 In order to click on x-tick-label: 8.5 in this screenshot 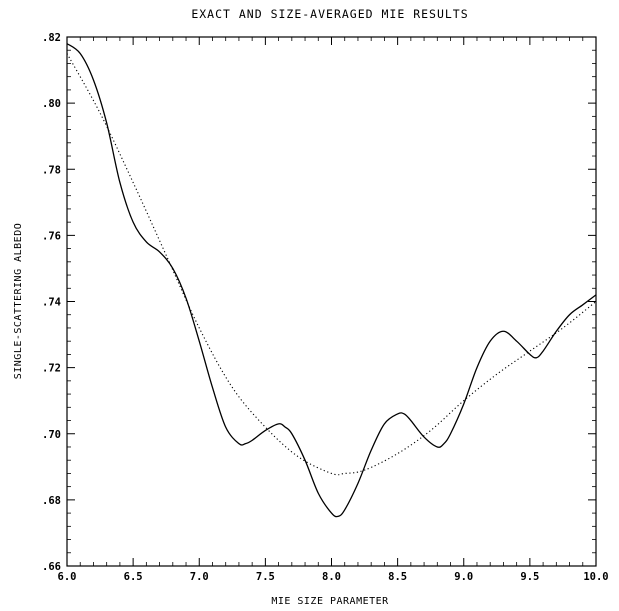, I will do `click(397, 577)`.